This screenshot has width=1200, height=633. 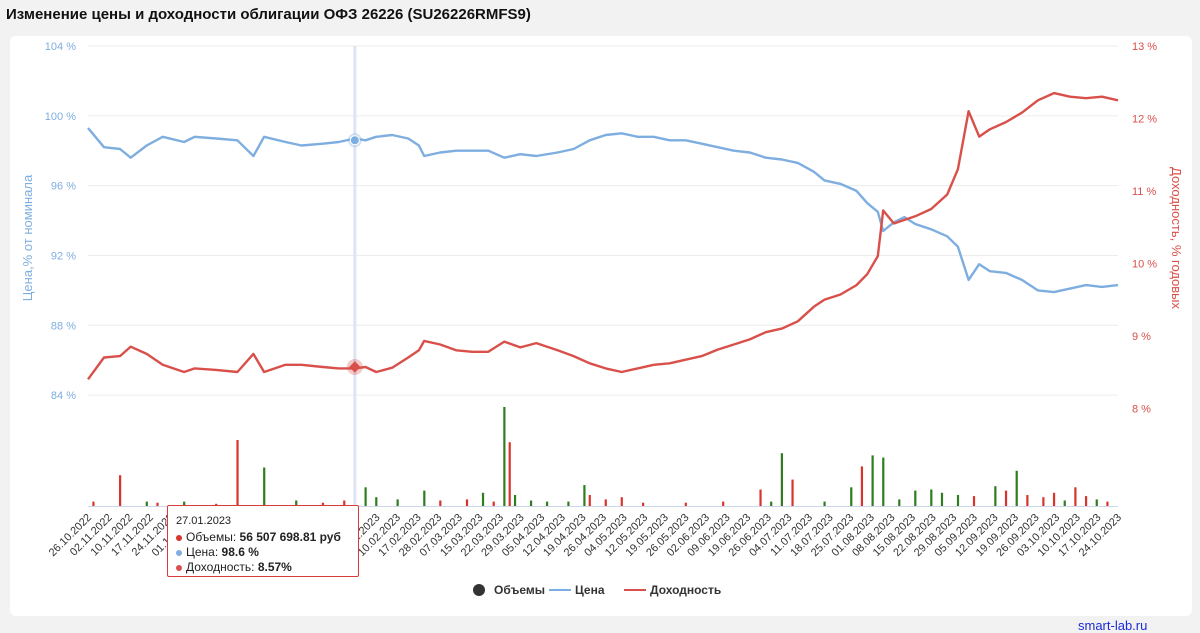 What do you see at coordinates (63, 187) in the screenshot?
I see `left-tick-label: 96 %` at bounding box center [63, 187].